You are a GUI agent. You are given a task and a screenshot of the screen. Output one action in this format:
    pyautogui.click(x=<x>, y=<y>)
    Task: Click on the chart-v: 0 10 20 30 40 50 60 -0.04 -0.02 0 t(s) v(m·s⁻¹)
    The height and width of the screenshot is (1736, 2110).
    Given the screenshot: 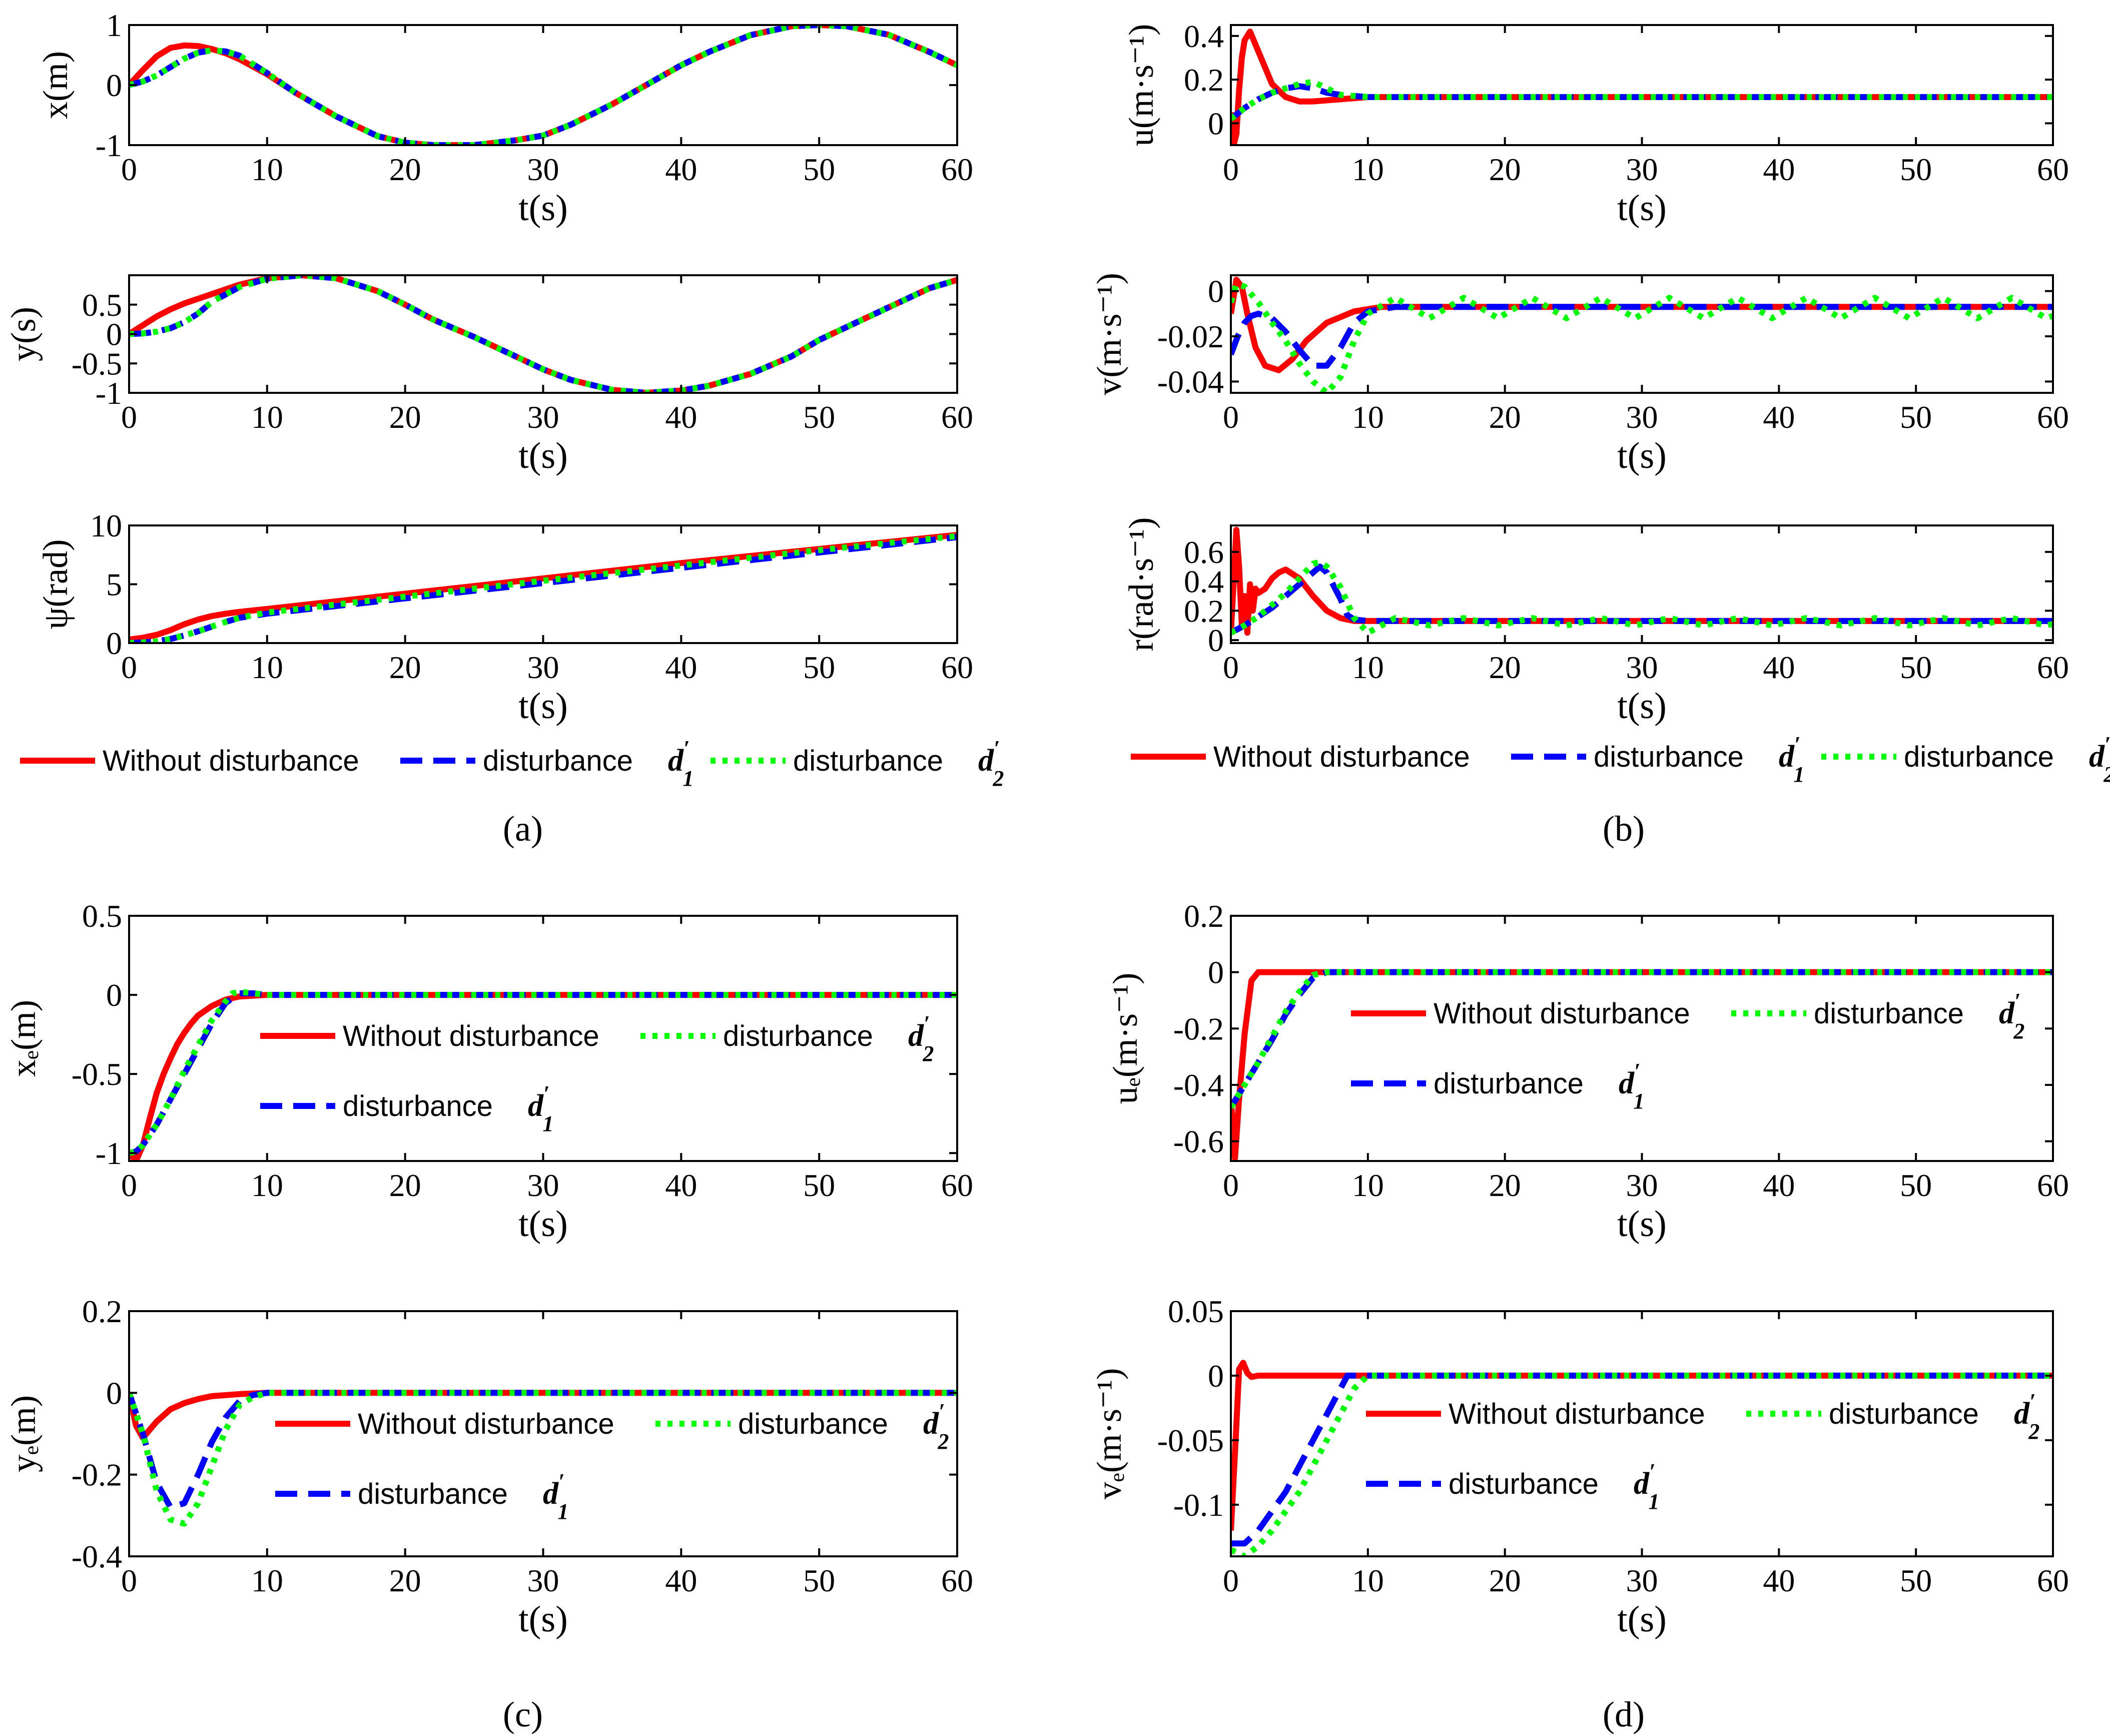 What is the action you would take?
    pyautogui.click(x=1580, y=374)
    